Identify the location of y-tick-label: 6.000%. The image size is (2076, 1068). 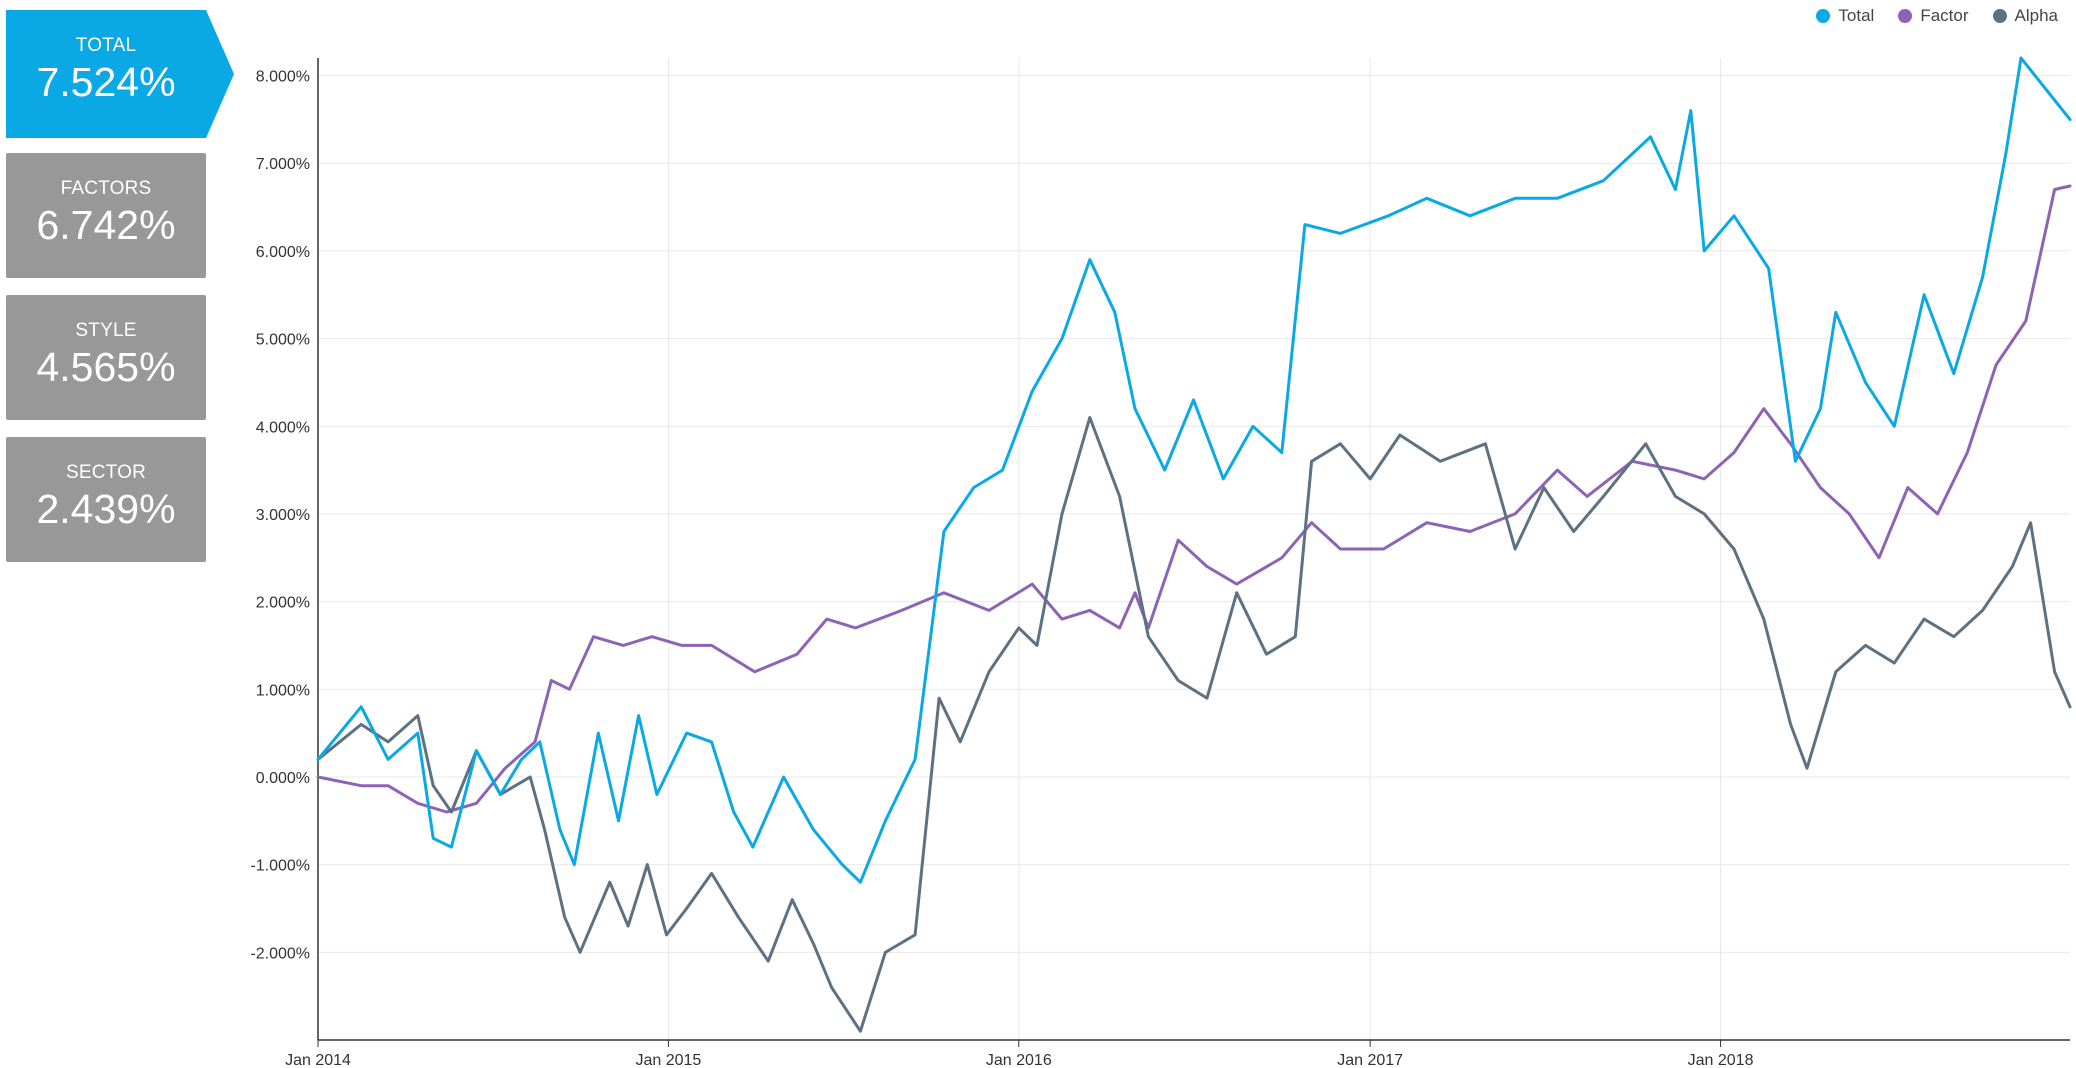
(283, 252).